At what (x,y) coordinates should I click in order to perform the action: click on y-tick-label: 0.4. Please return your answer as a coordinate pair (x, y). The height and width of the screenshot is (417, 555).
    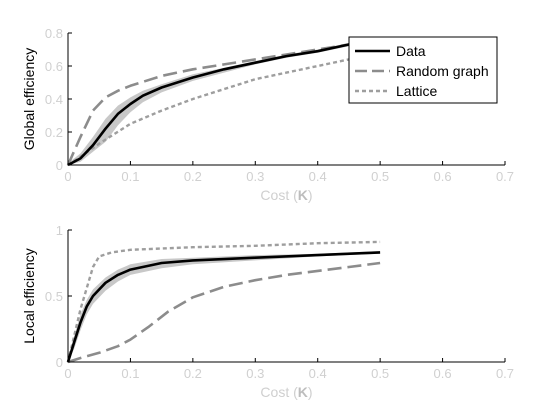
    Looking at the image, I should click on (54, 99).